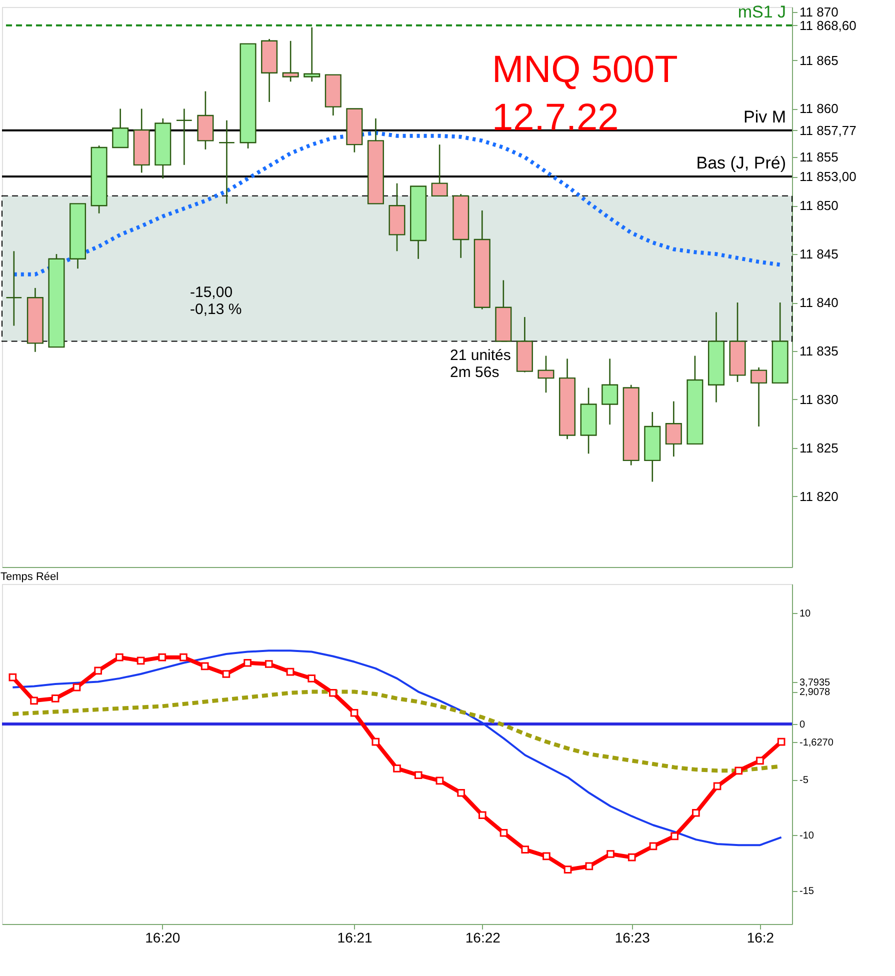  Describe the element at coordinates (815, 682) in the screenshot. I see `y-tick-label: 3,7935` at that location.